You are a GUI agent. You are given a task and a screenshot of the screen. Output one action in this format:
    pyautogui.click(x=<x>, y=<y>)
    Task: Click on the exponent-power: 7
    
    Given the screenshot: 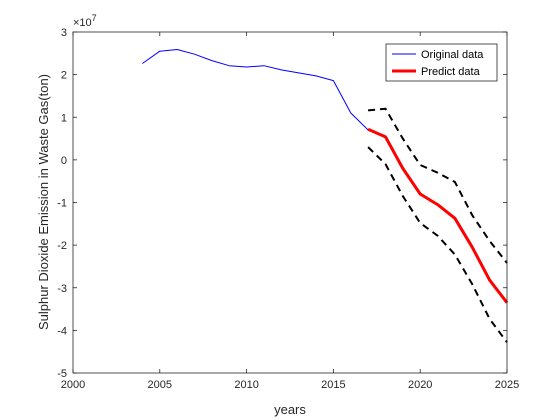 What is the action you would take?
    pyautogui.click(x=94, y=18)
    